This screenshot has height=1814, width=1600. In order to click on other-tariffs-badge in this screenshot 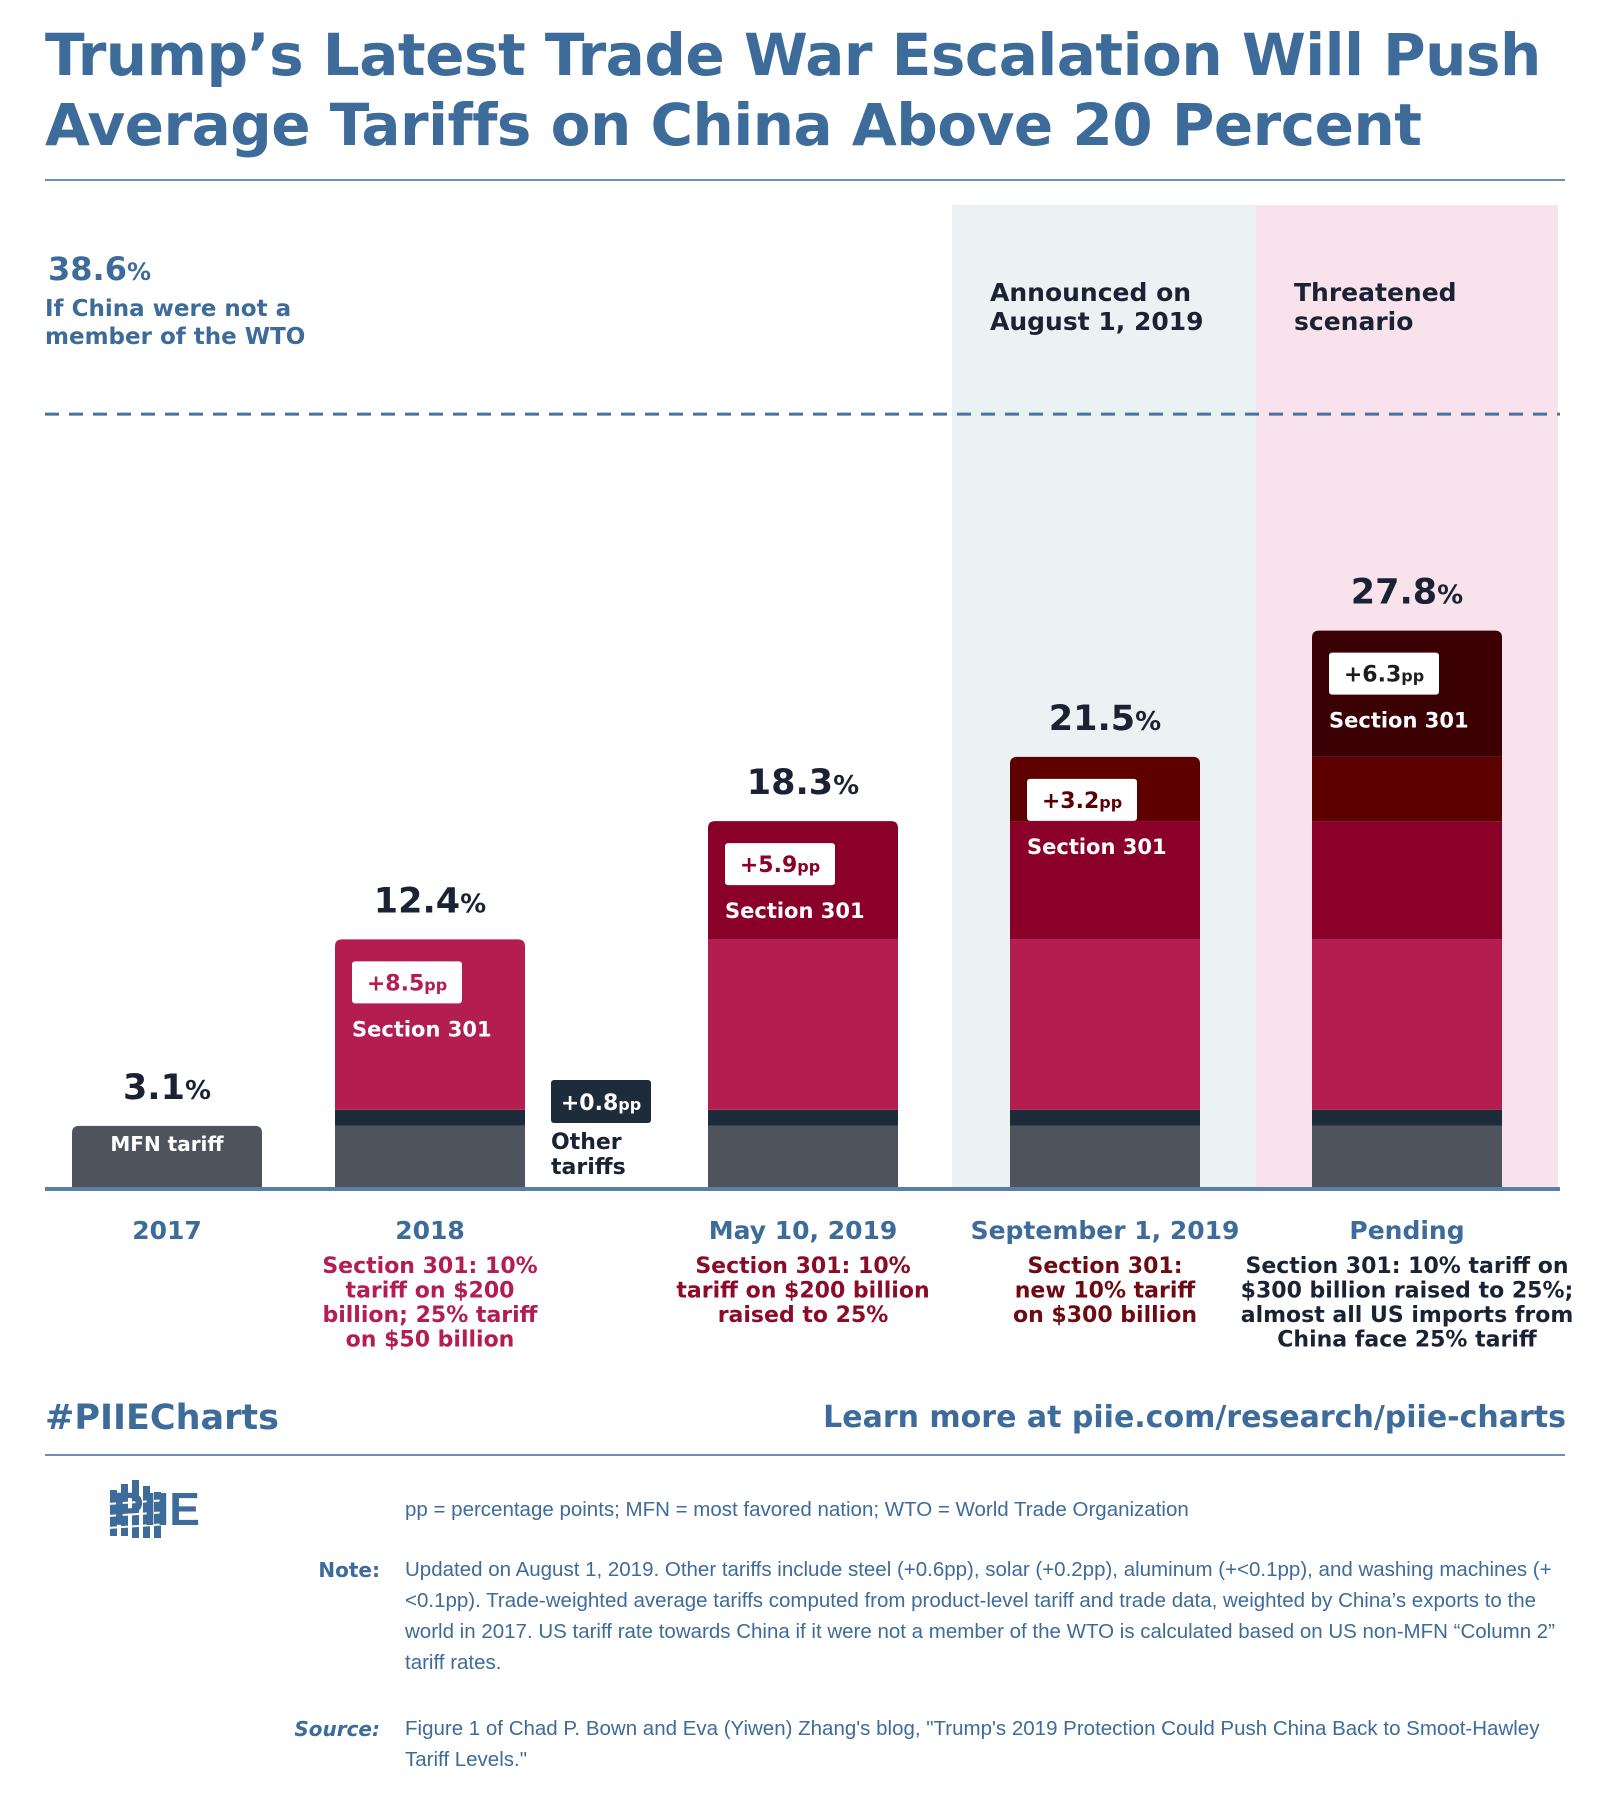, I will do `click(601, 1101)`.